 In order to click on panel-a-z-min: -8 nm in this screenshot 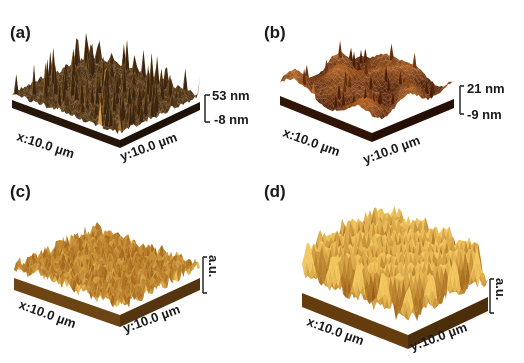, I will do `click(231, 119)`.